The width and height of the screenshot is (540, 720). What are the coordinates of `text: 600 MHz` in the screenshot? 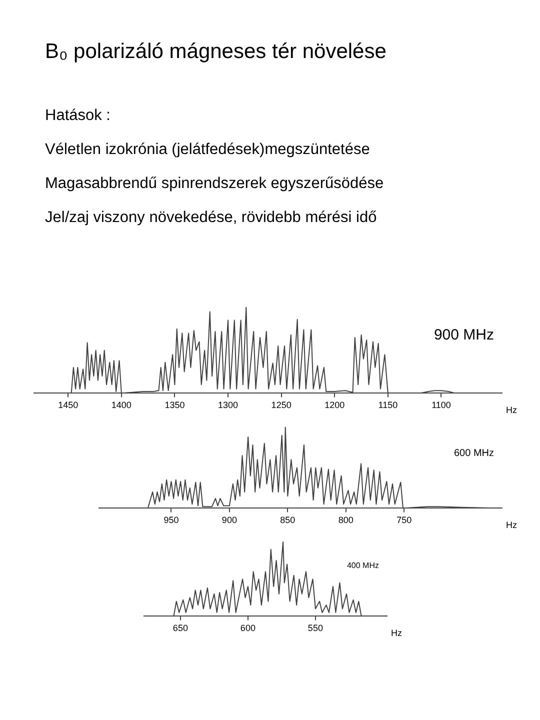 It's located at (474, 454).